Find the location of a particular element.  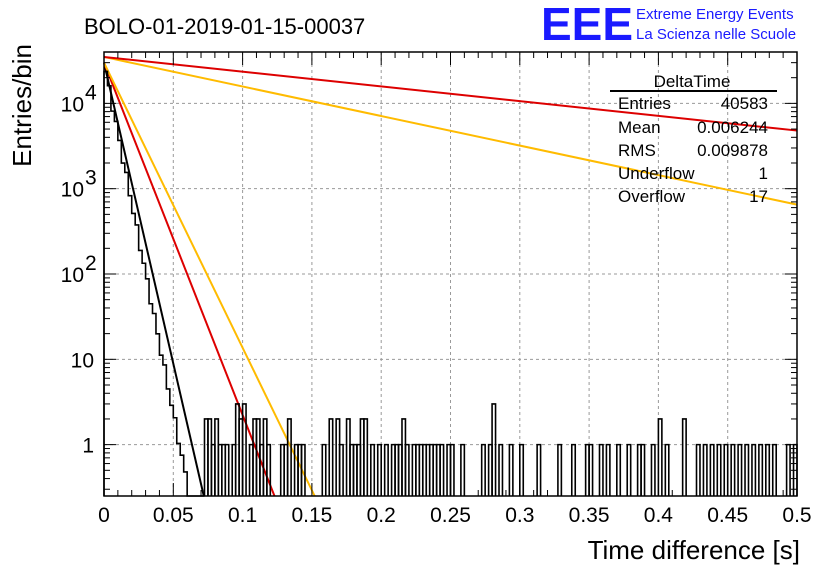

x-tick-label: 0.4 is located at coordinates (659, 515).